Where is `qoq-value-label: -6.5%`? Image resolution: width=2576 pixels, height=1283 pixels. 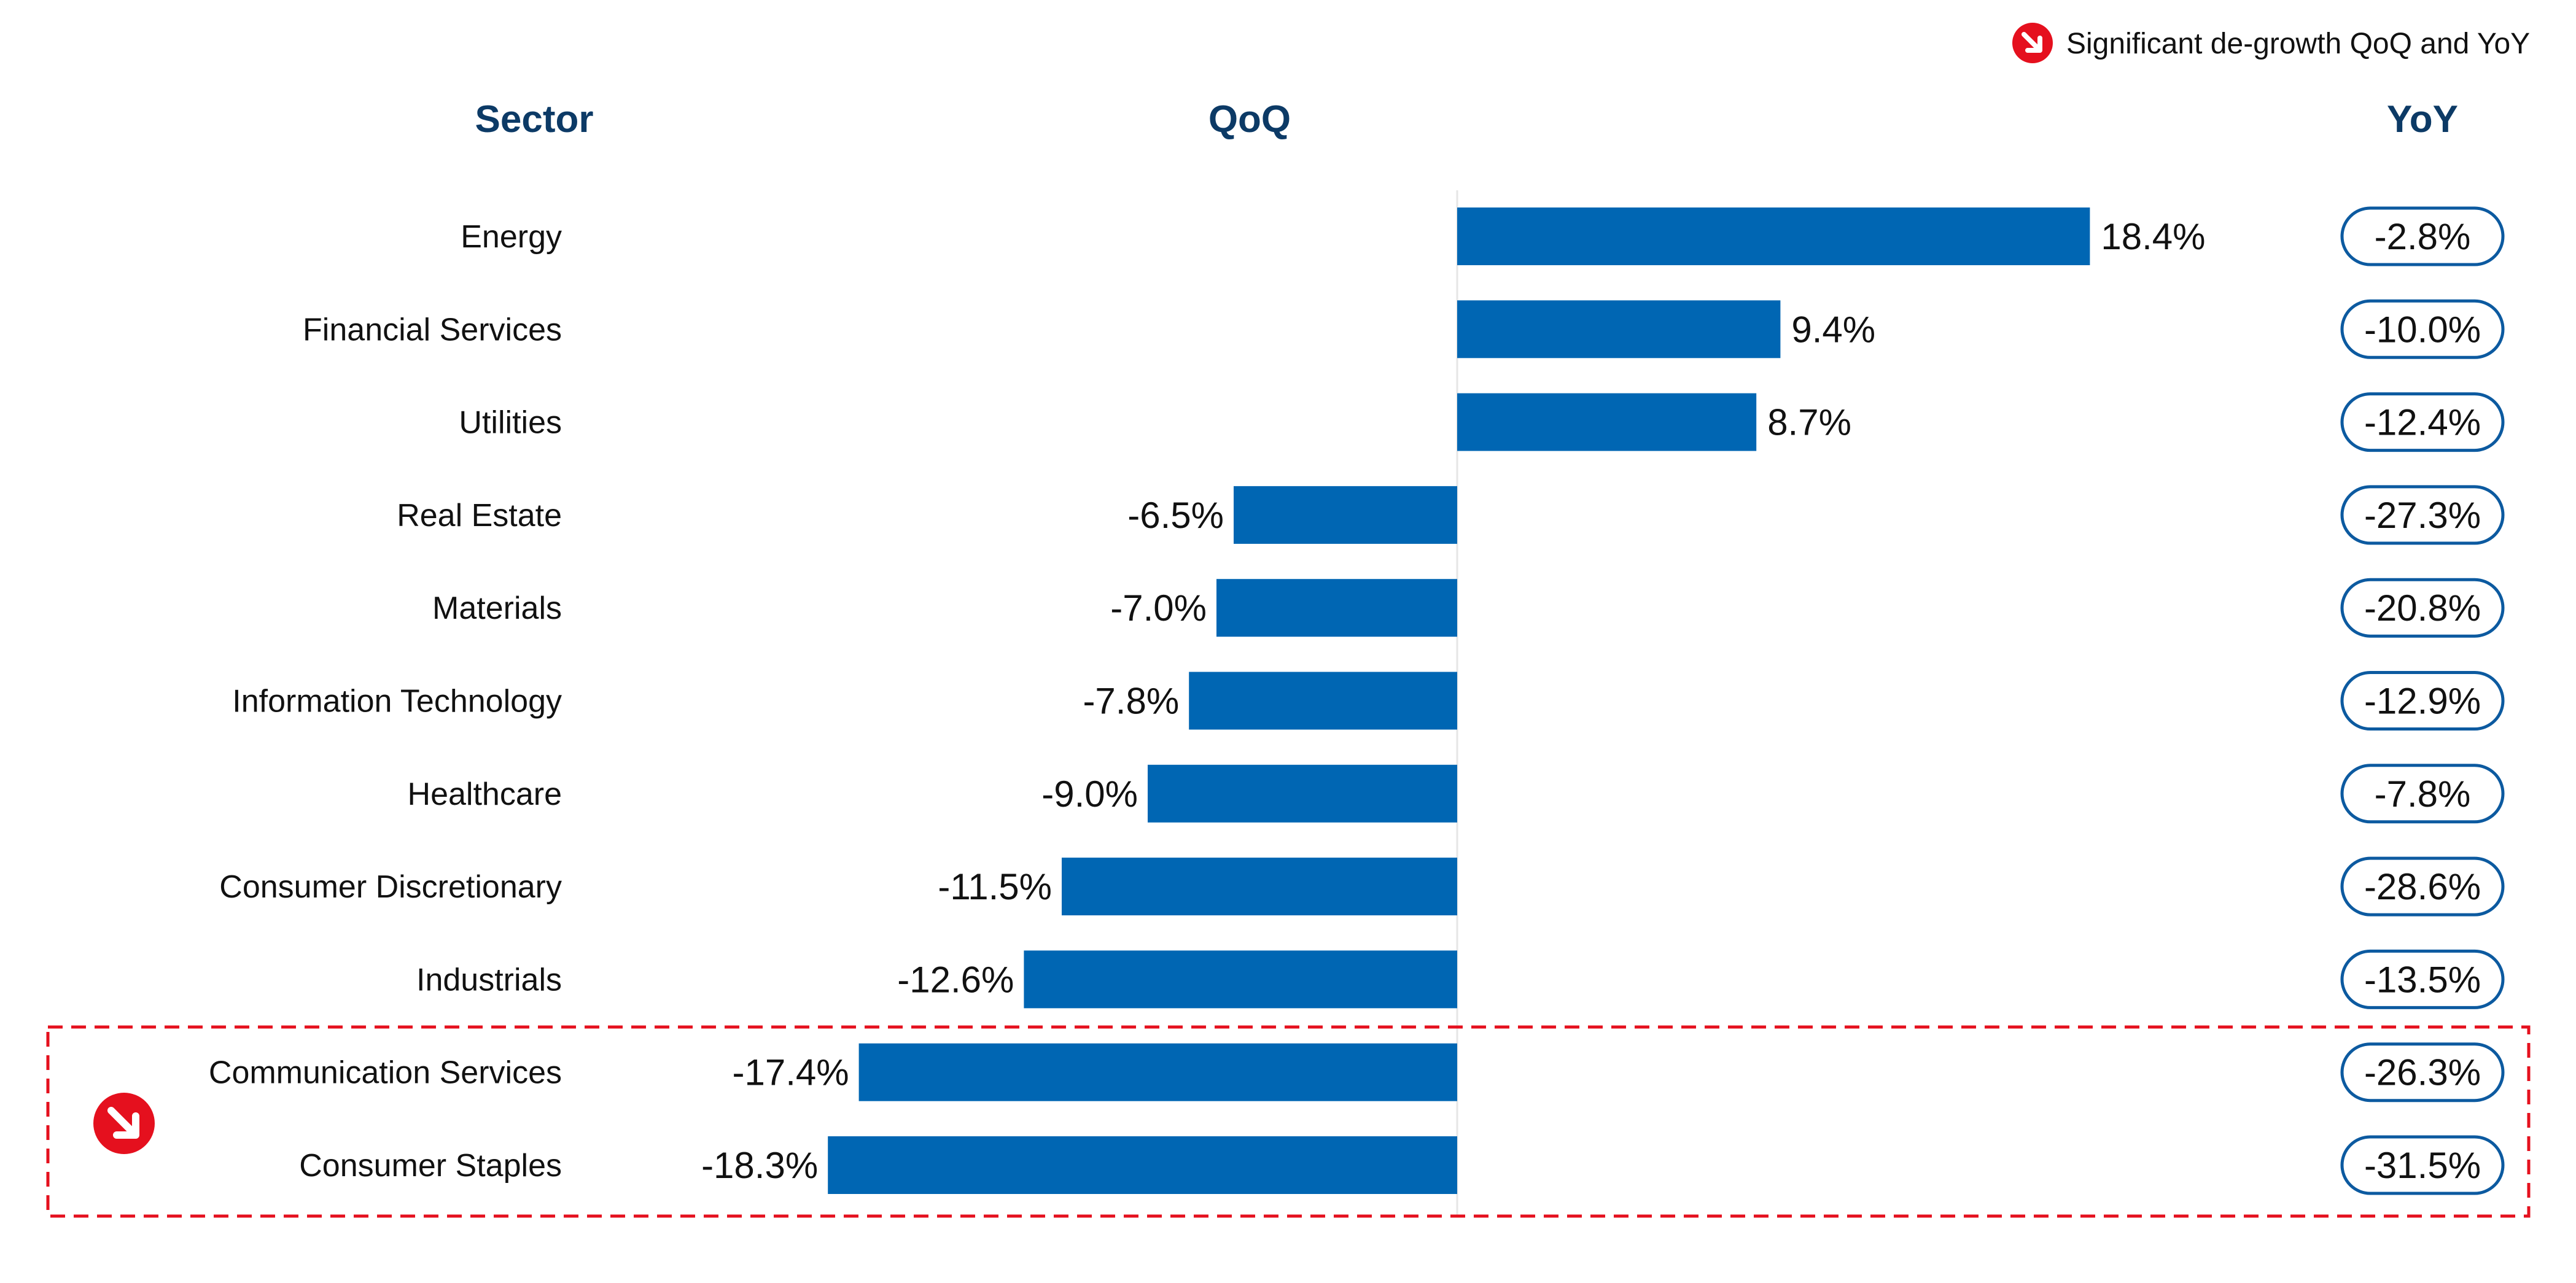 qoq-value-label: -6.5% is located at coordinates (1175, 515).